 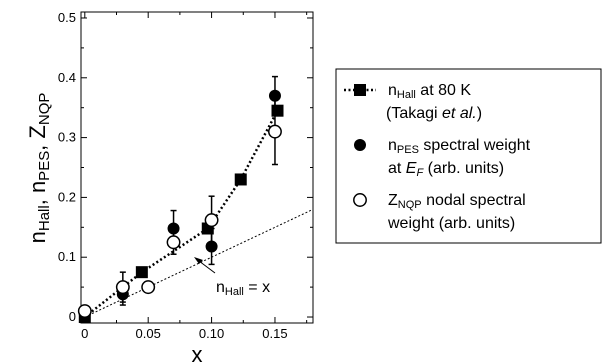 I want to click on y-tick-label: 0.1, so click(x=67, y=256).